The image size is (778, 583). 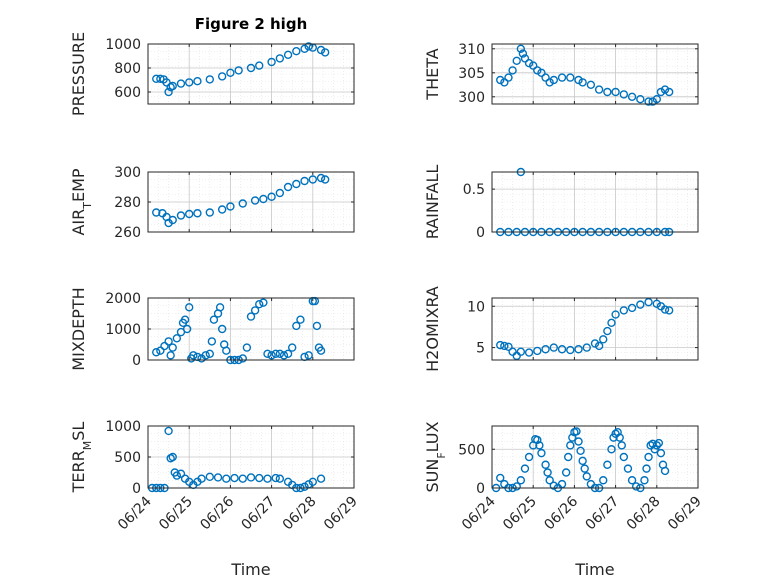 I want to click on y-axis-label: THETA, so click(x=432, y=74).